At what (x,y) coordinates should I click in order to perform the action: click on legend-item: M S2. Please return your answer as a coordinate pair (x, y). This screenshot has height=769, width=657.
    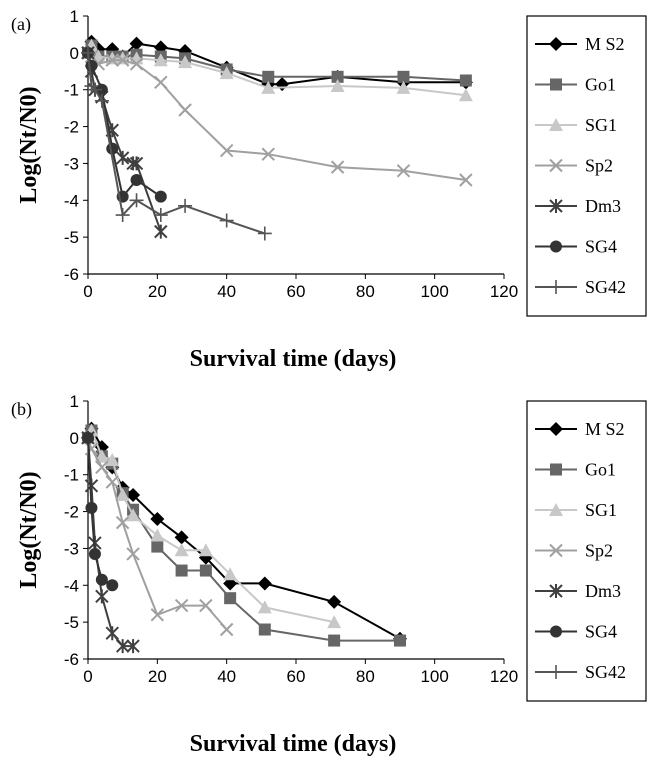
    Looking at the image, I should click on (580, 429).